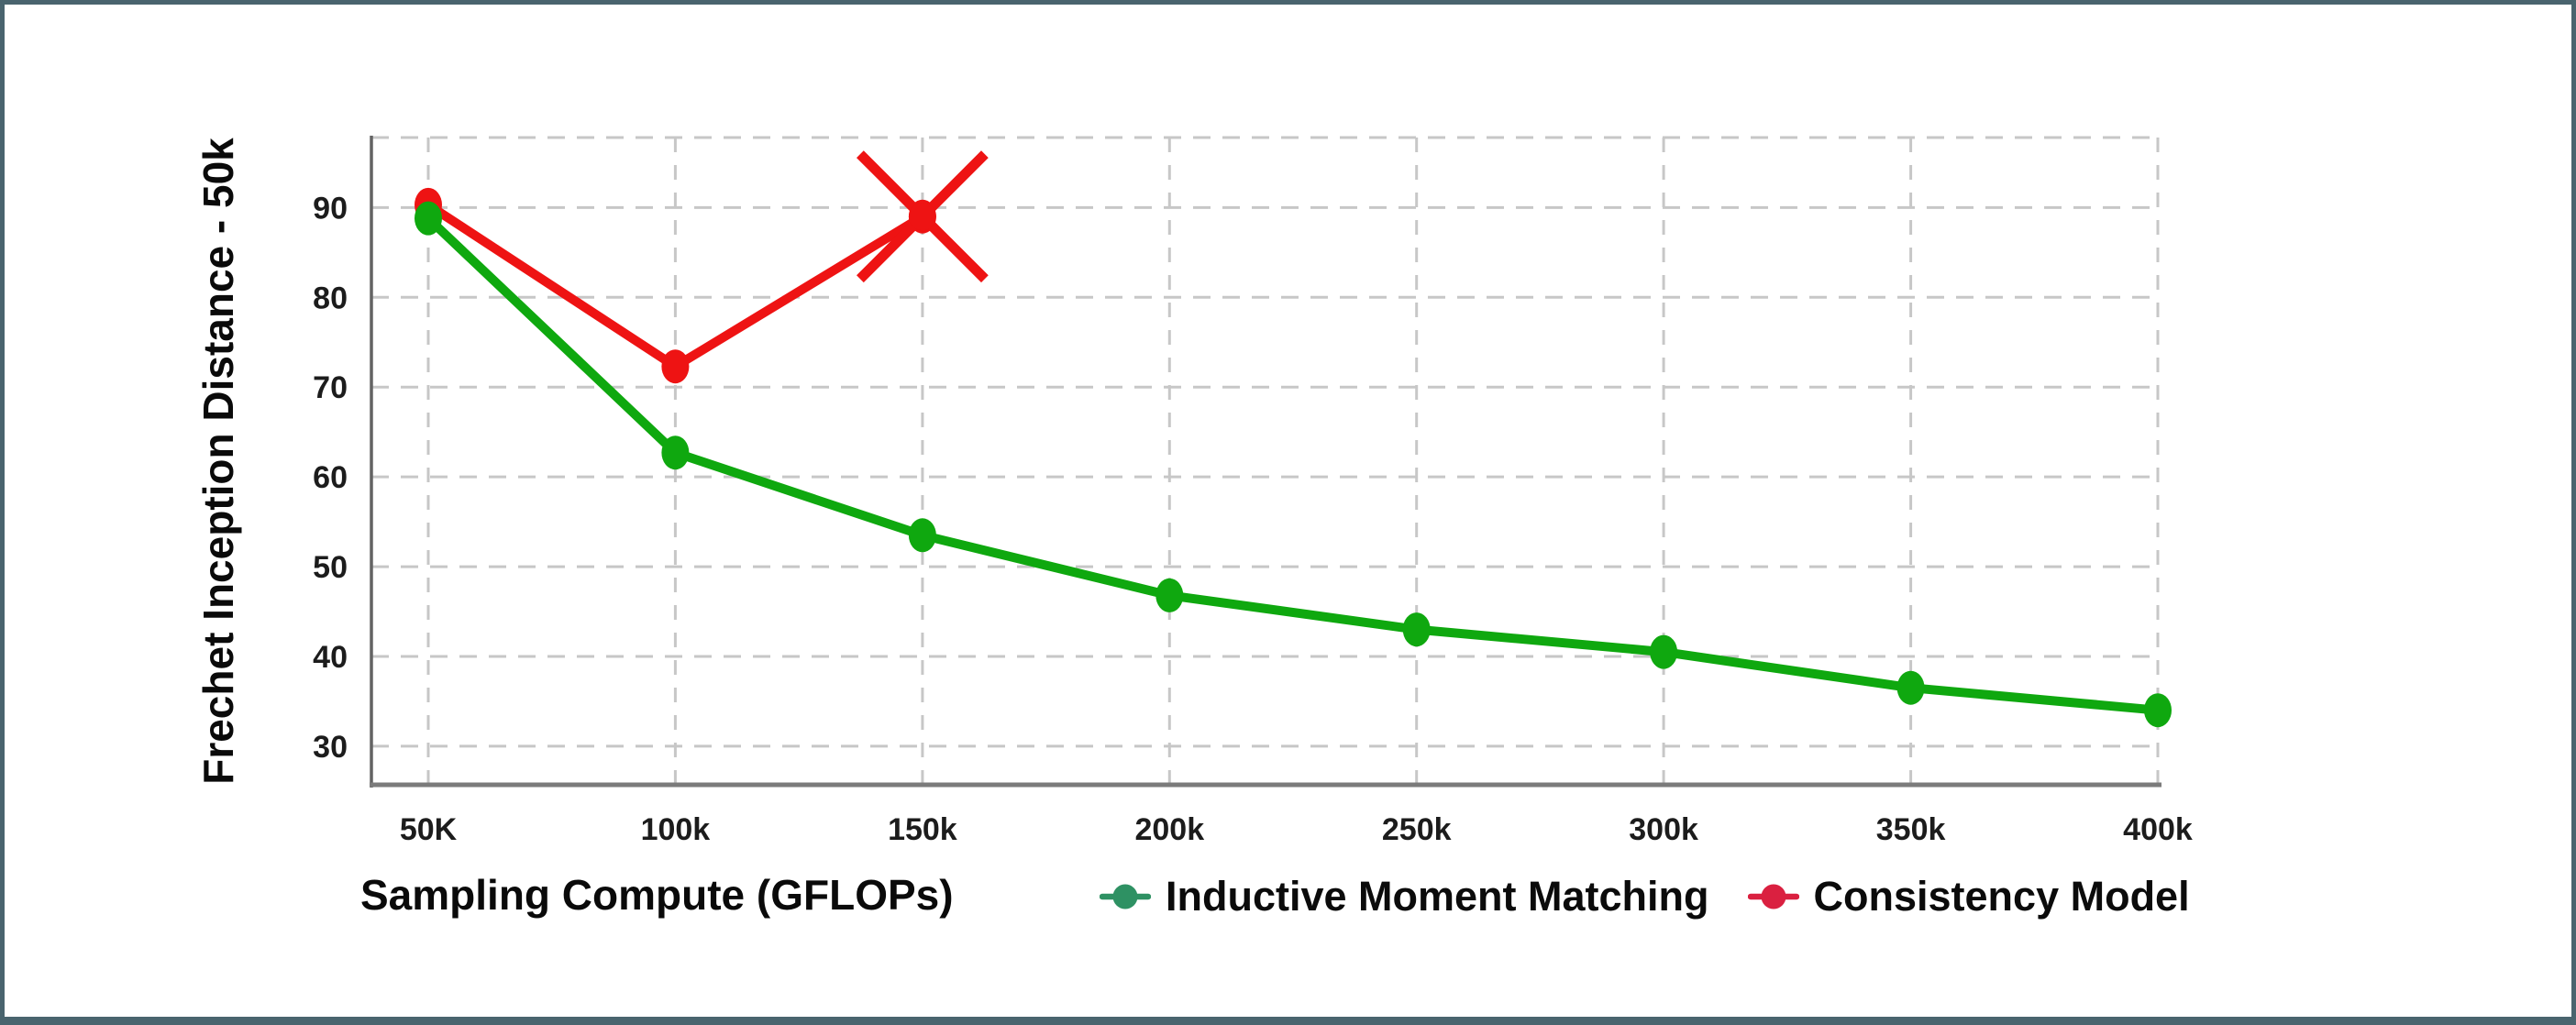 The width and height of the screenshot is (2576, 1025). I want to click on cm-legend-marker-icon, so click(1773, 896).